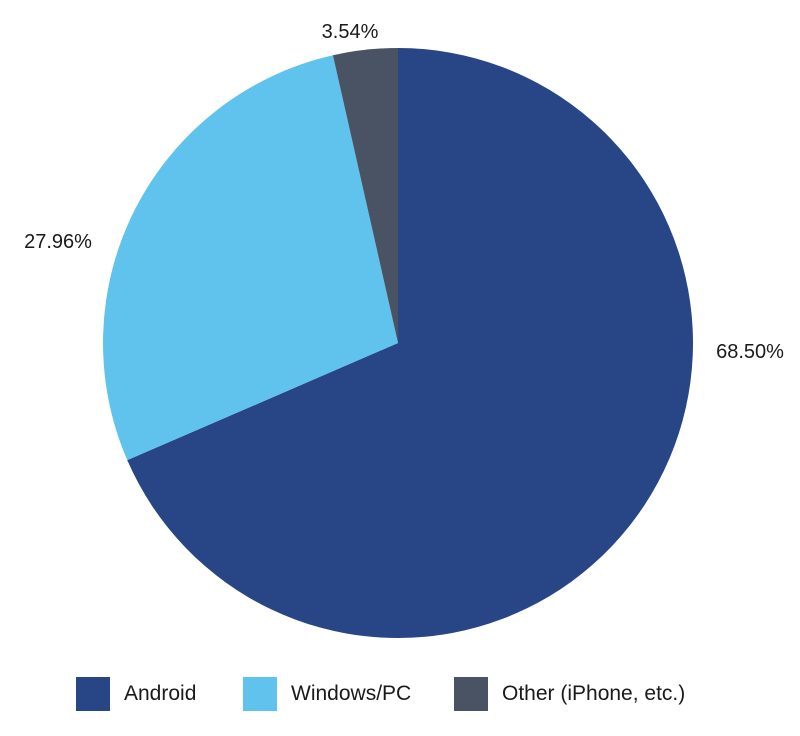  What do you see at coordinates (365, 195) in the screenshot?
I see `pie-slice-other` at bounding box center [365, 195].